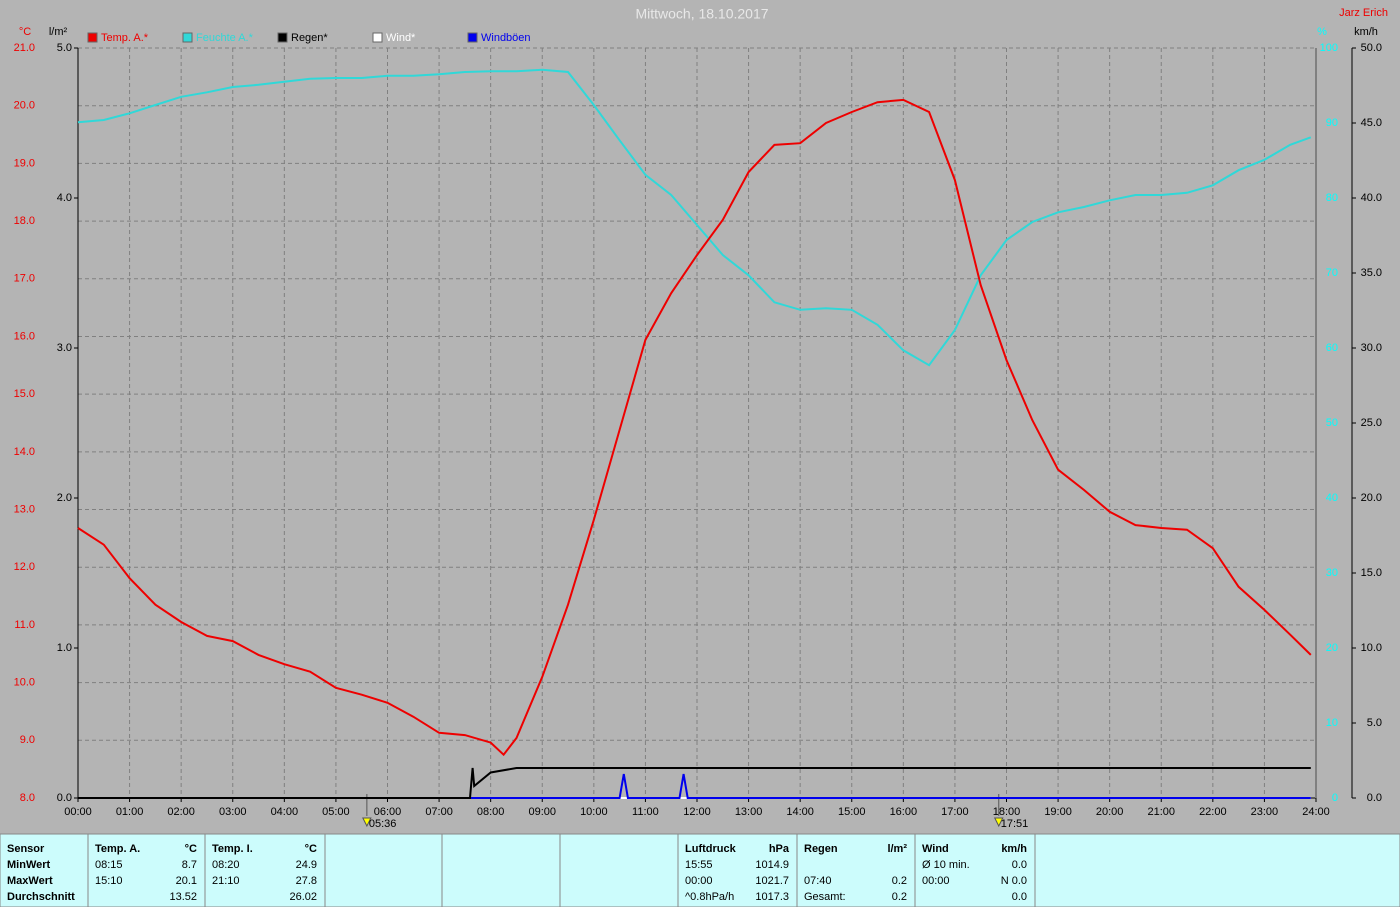  Describe the element at coordinates (30, 881) in the screenshot. I see `table-cell: MaxWert` at that location.